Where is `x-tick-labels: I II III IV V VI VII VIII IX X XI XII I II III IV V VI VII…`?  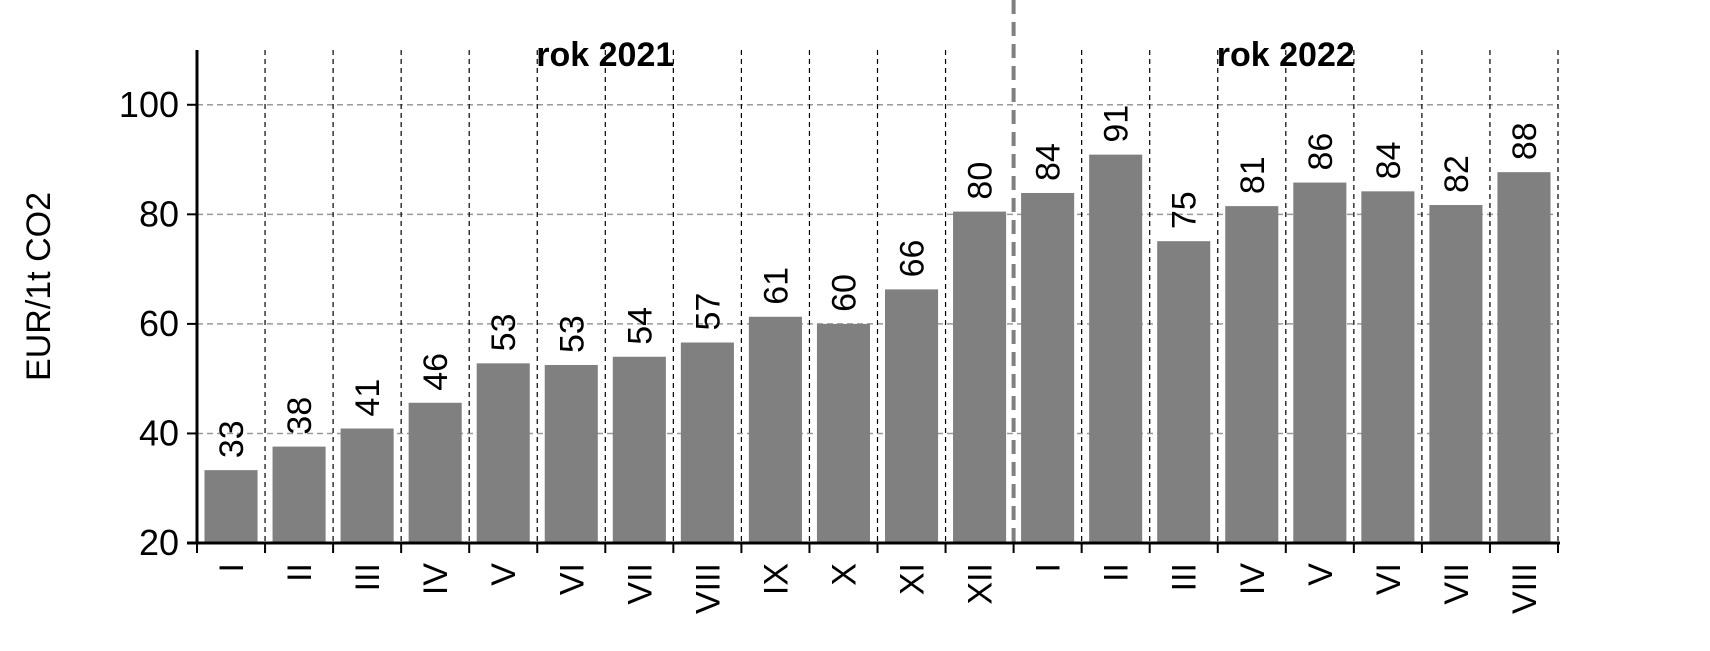 x-tick-labels: I II III IV V VI VII VIII IX X XI XII I II III IV V VI VII… is located at coordinates (878, 588).